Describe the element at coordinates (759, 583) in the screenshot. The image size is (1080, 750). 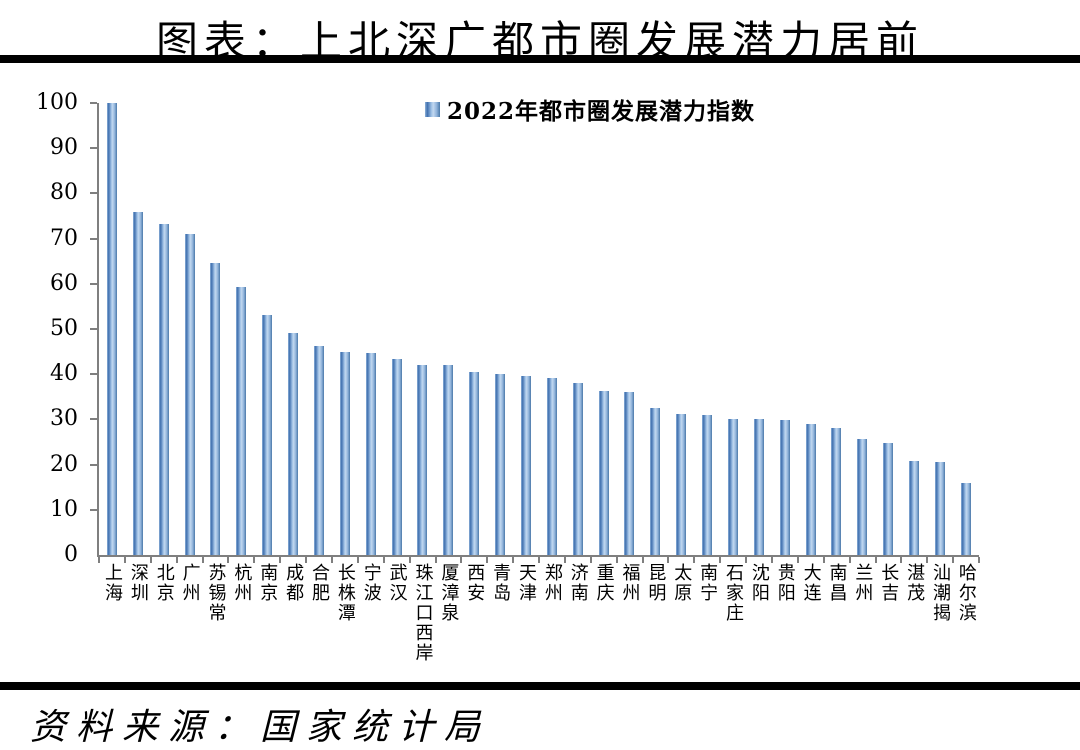
I see `x-category-label: 沈阳` at that location.